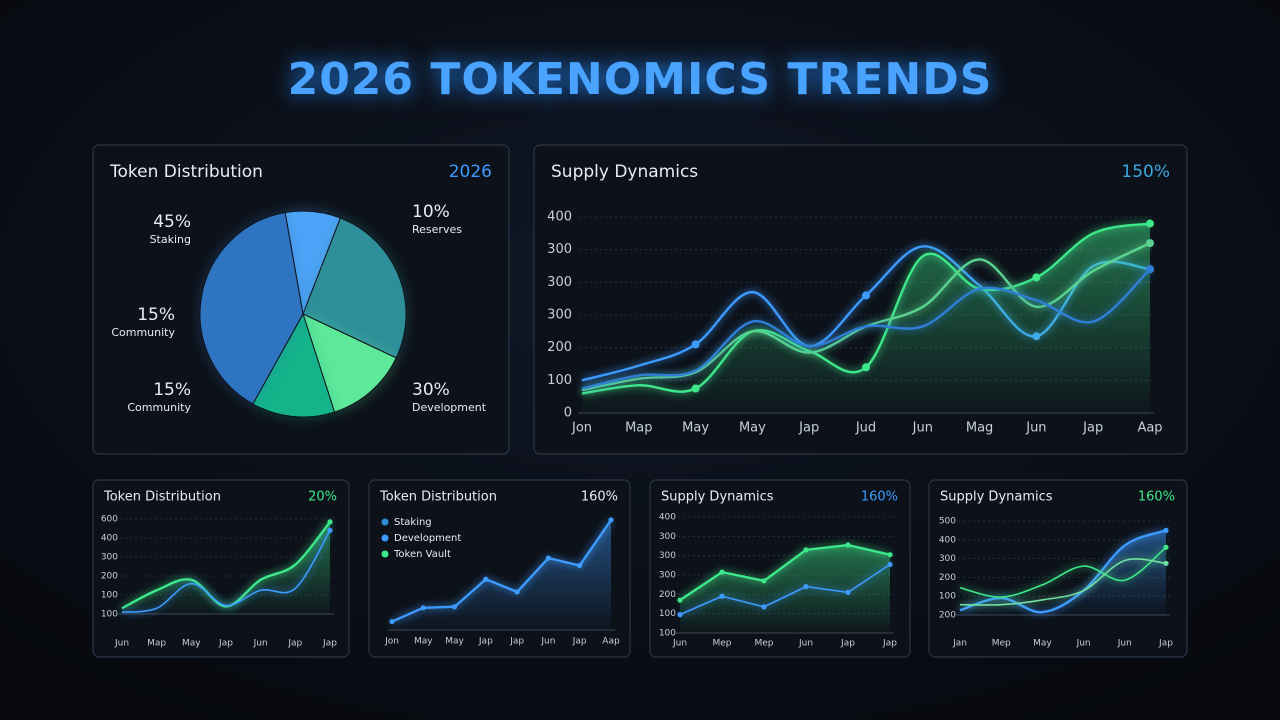 This screenshot has height=720, width=1280. I want to click on chart-subtitle: 150%, so click(1145, 172).